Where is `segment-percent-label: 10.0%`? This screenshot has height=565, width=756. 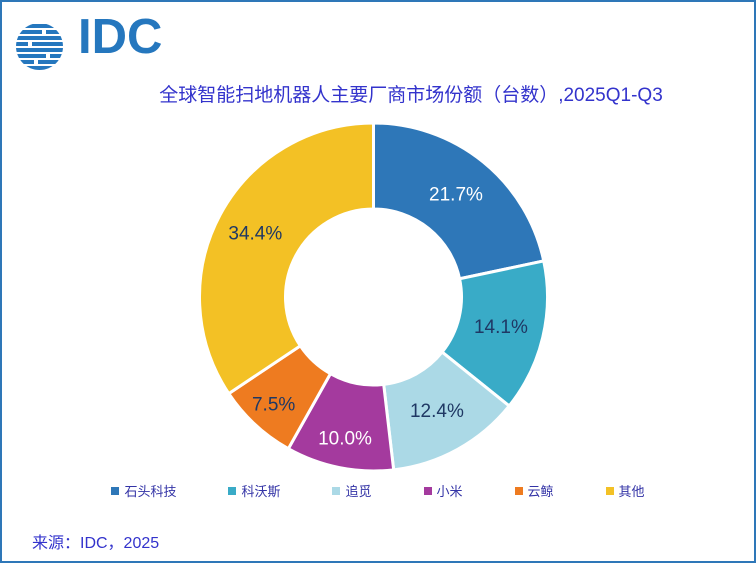 segment-percent-label: 10.0% is located at coordinates (345, 439).